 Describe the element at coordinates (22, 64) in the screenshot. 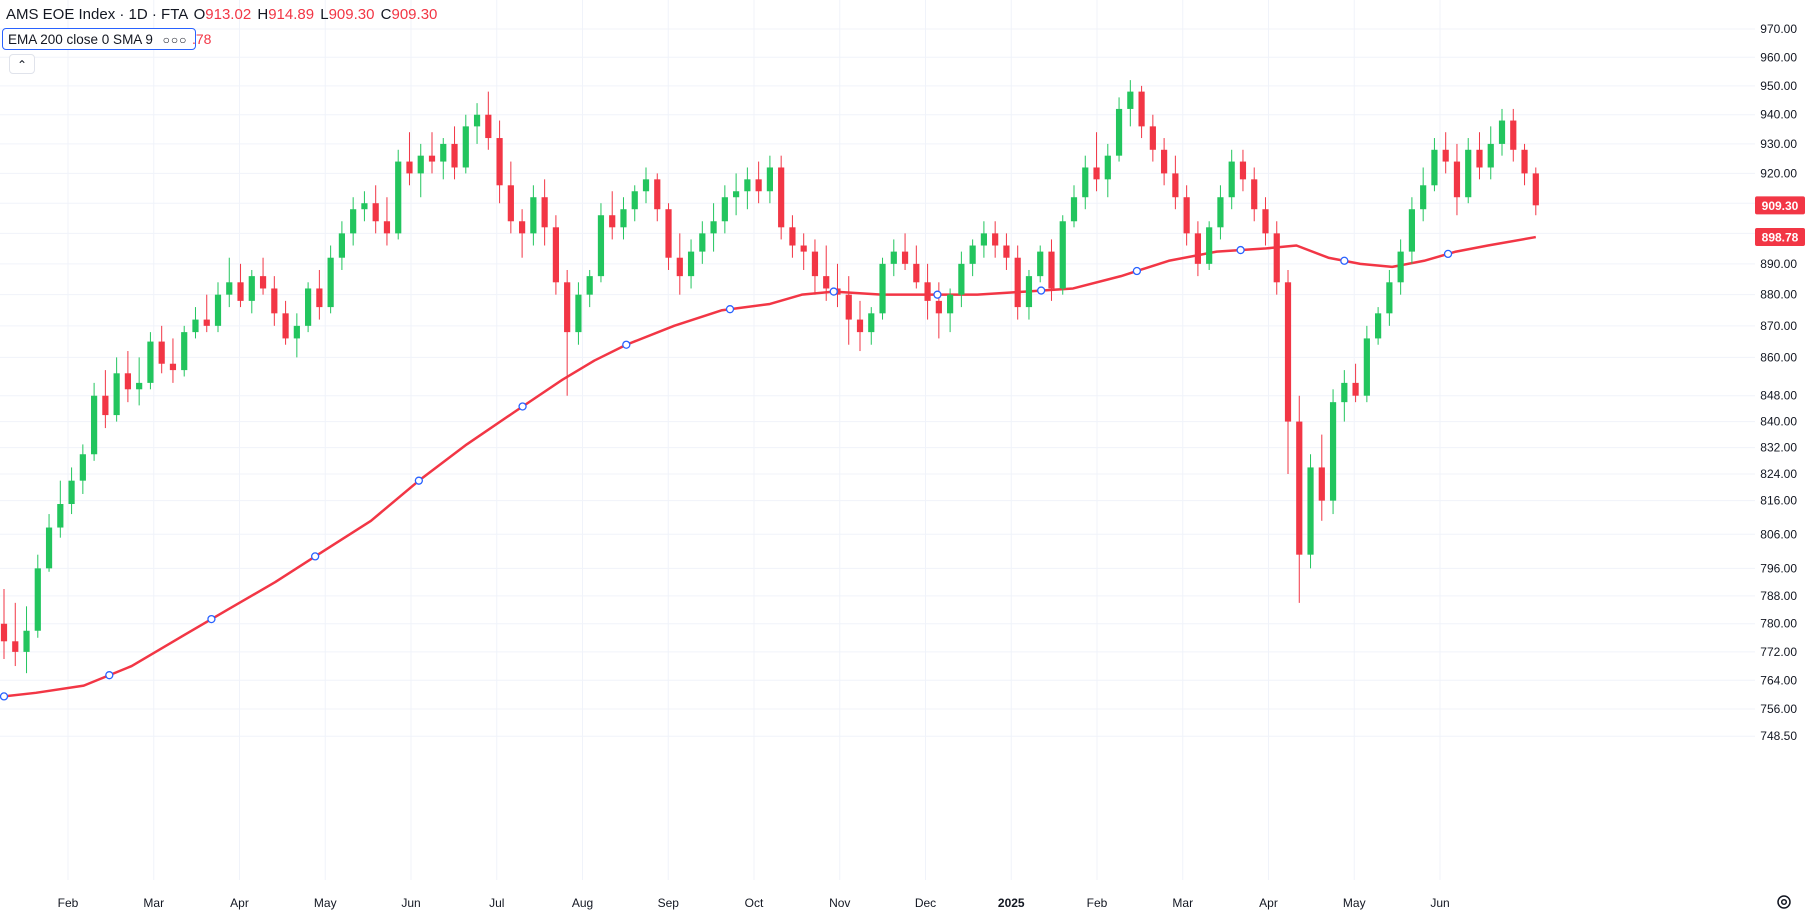

I see `chevron-up-icon: ⌃` at that location.